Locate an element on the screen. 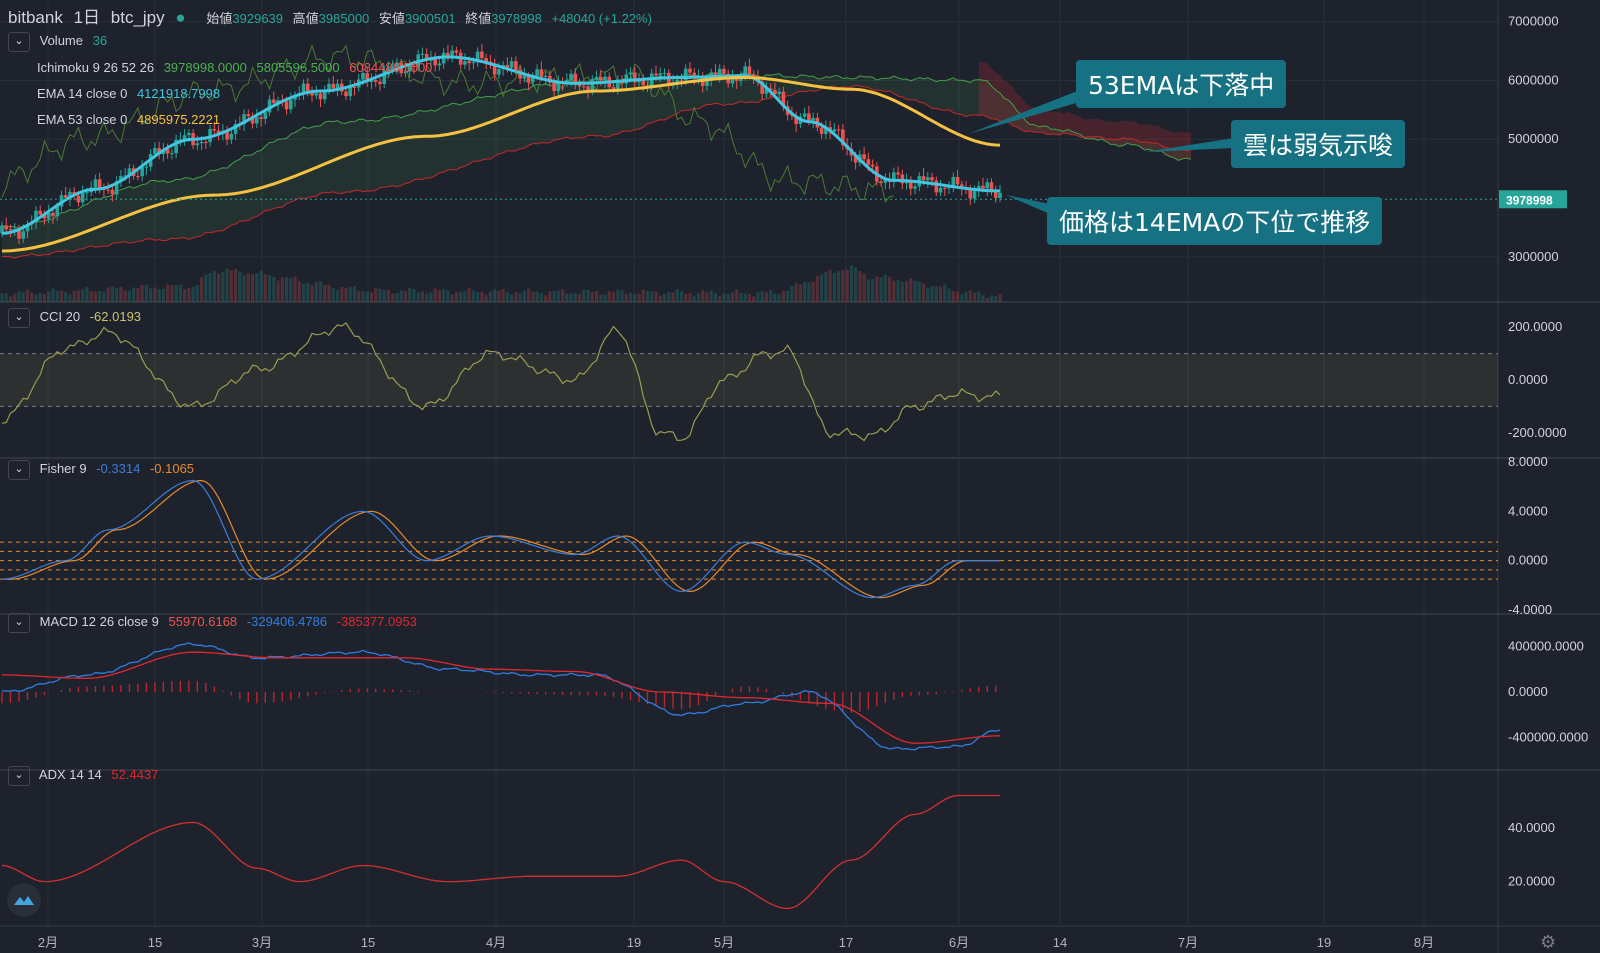 The image size is (1600, 953). exchange-name: bitbank is located at coordinates (35, 17).